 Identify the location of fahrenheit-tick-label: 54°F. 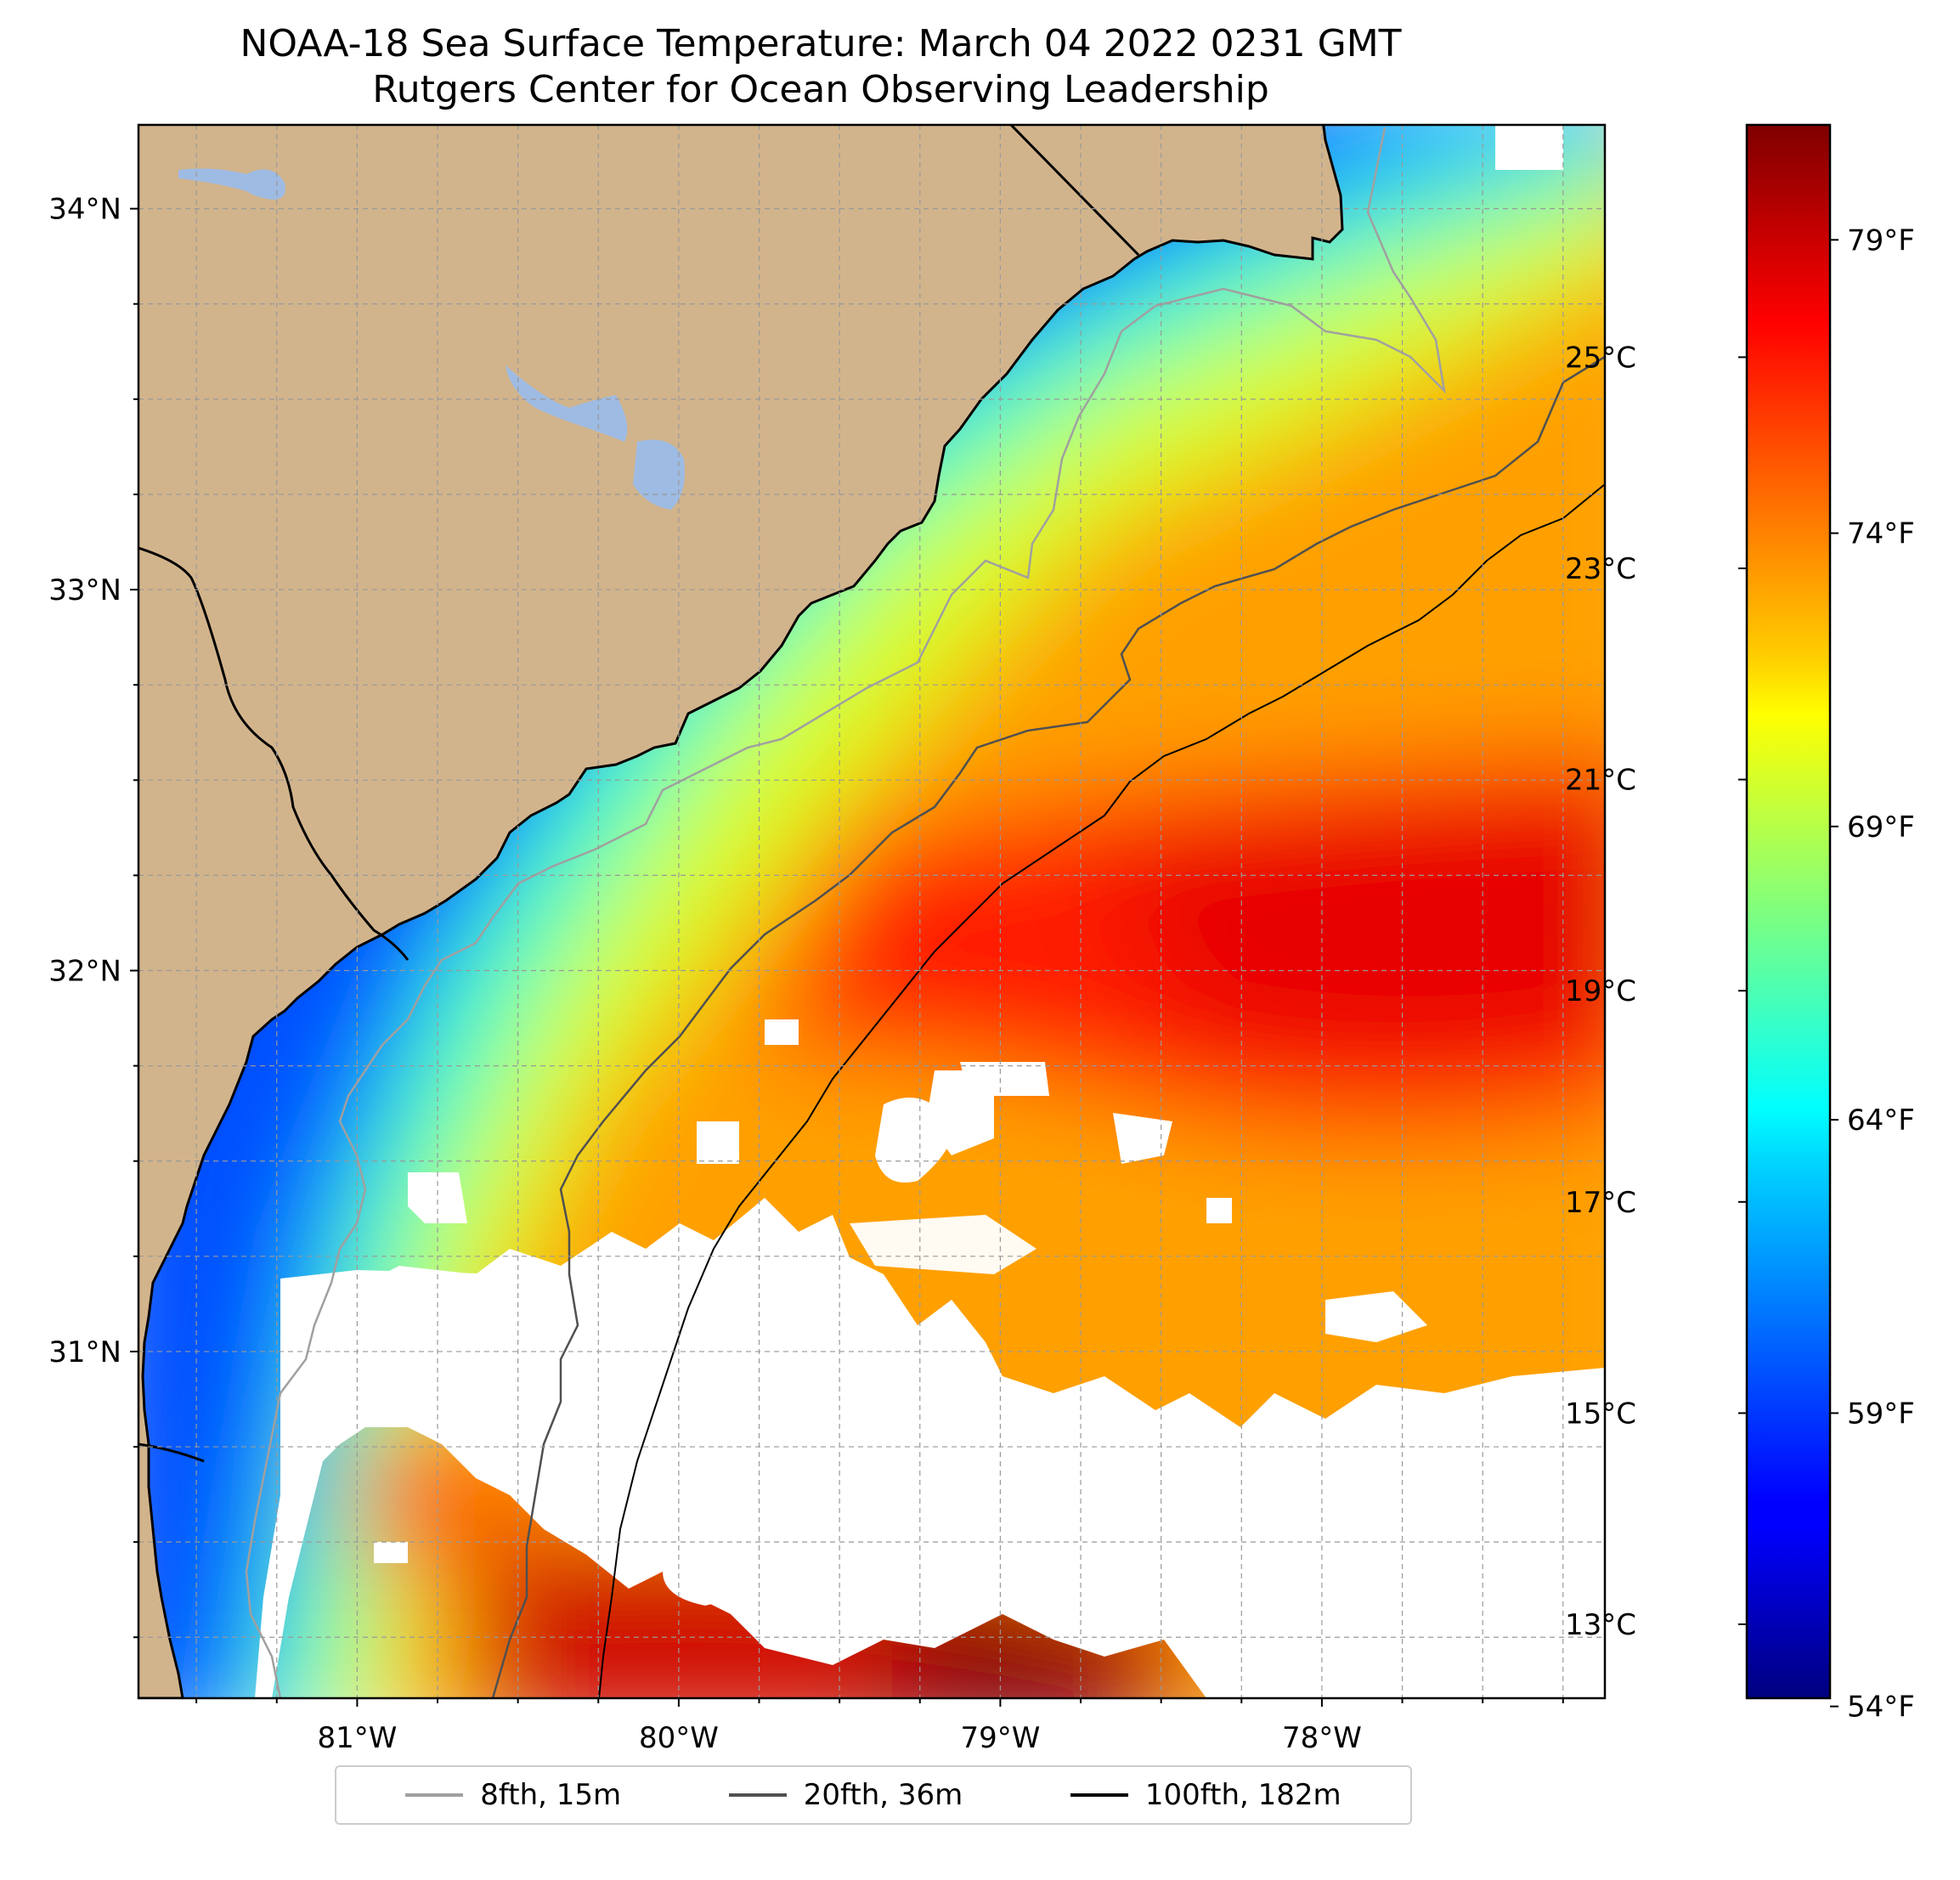
(1881, 1708).